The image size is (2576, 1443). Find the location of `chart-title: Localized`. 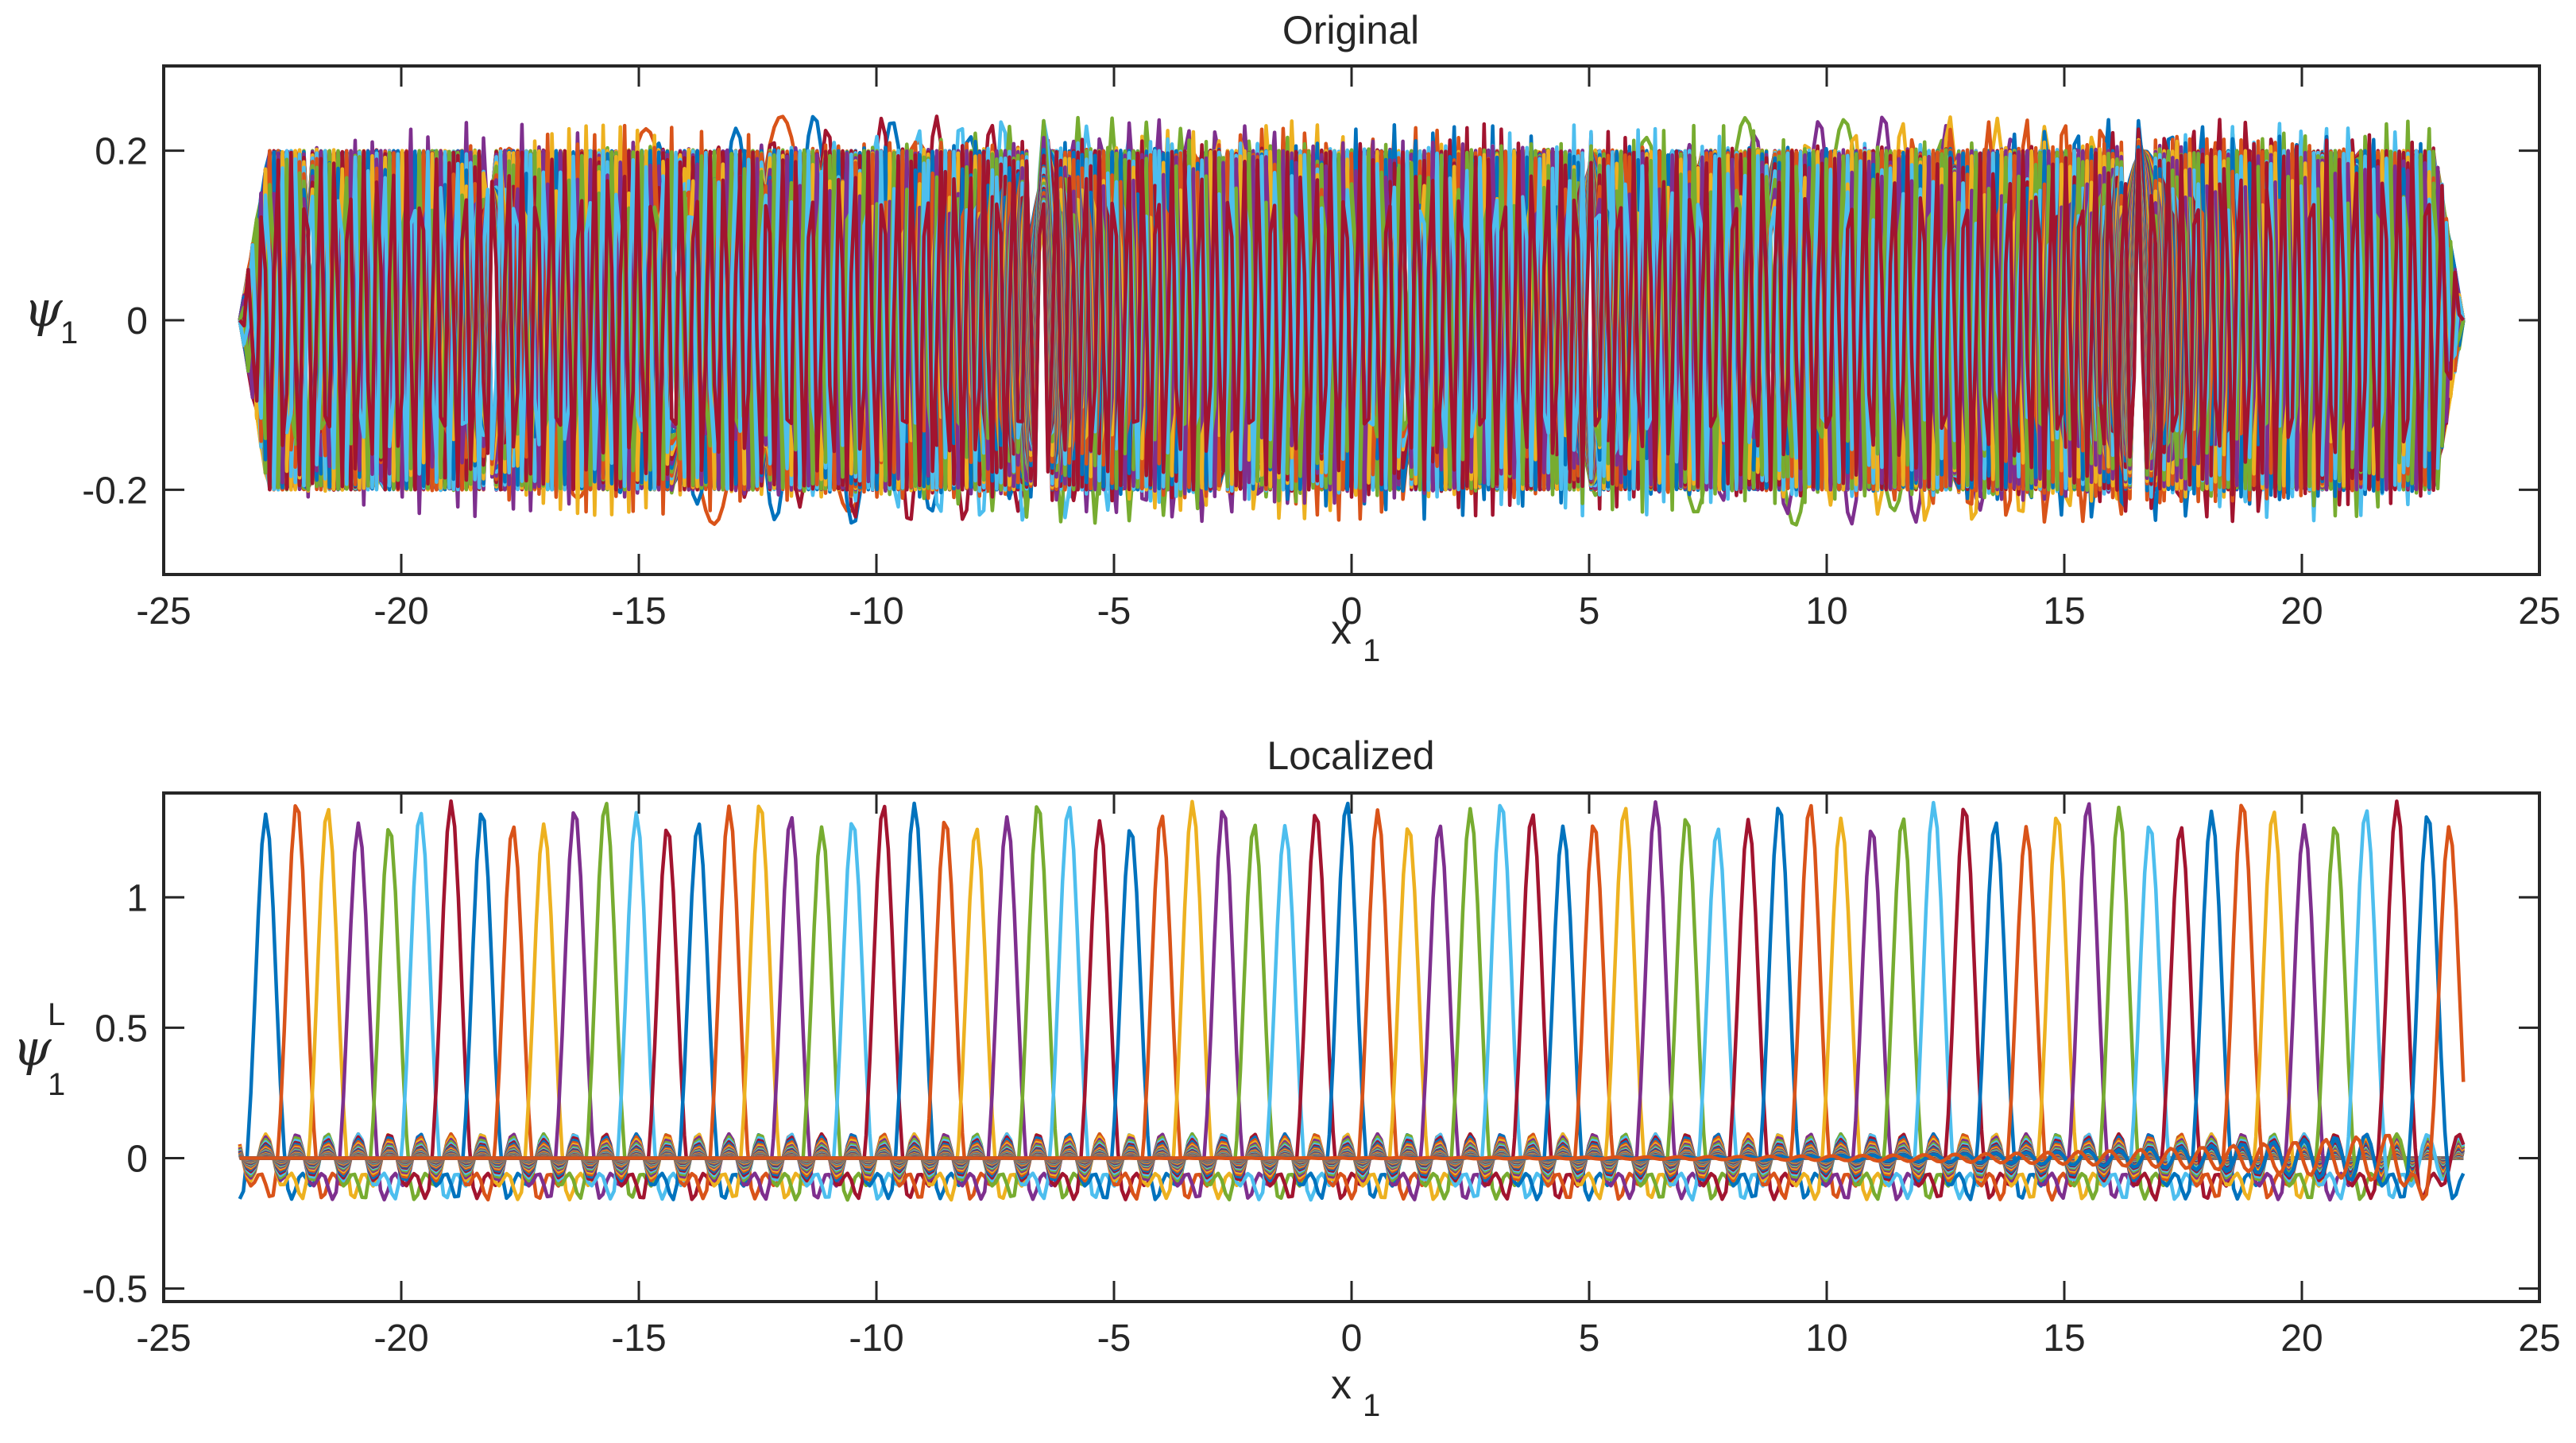

chart-title: Localized is located at coordinates (1350, 755).